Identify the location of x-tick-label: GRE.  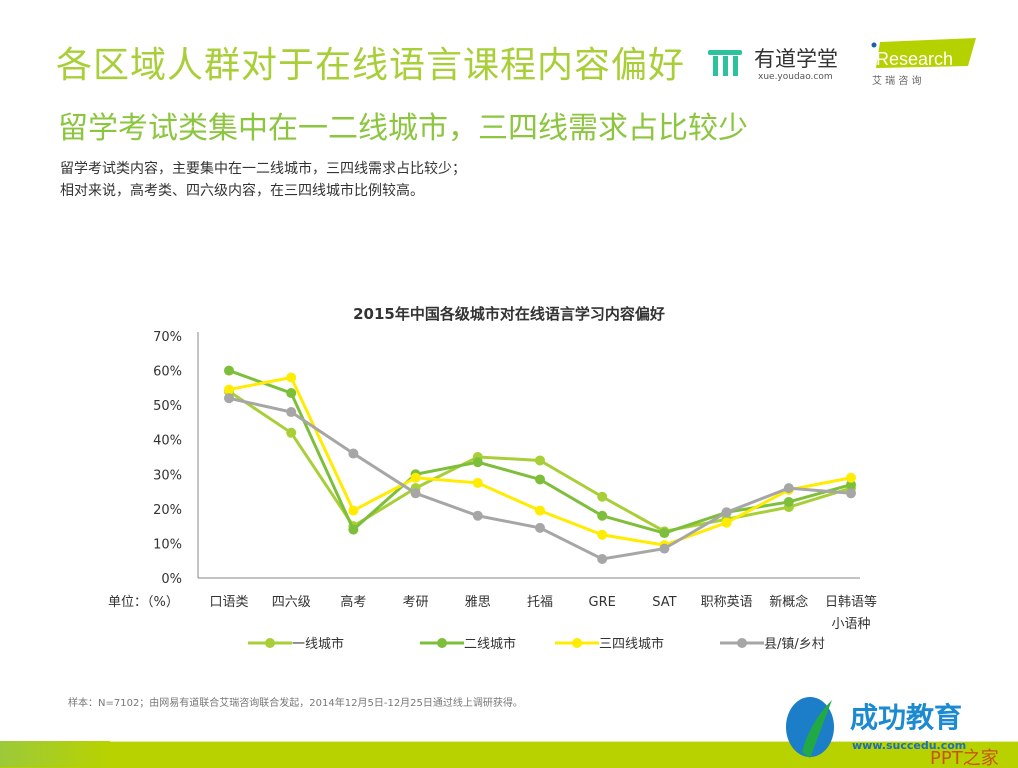
(602, 602).